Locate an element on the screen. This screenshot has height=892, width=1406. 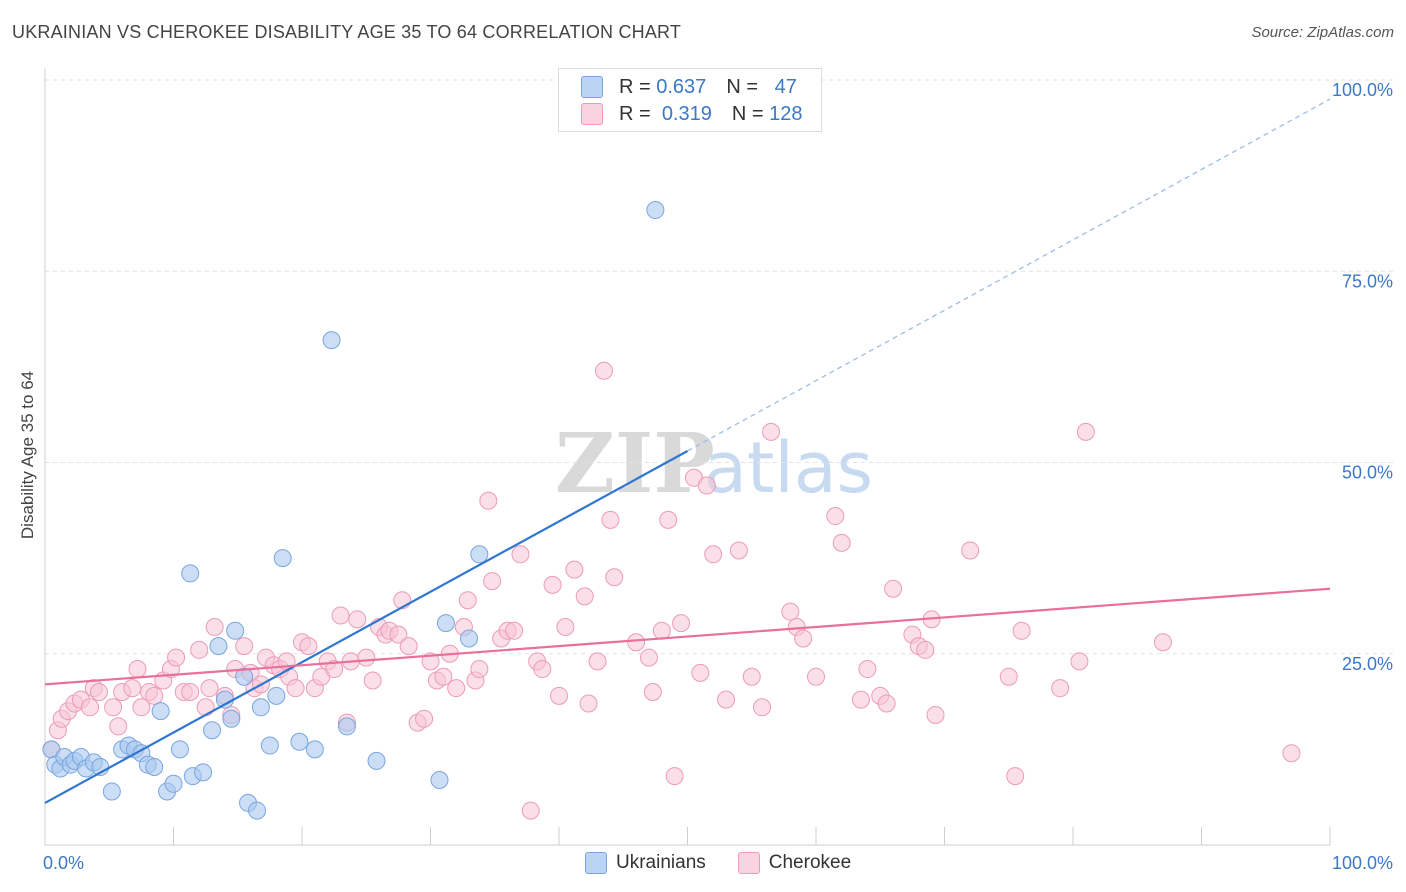
y-tick-label: 25.0% is located at coordinates (1367, 664).